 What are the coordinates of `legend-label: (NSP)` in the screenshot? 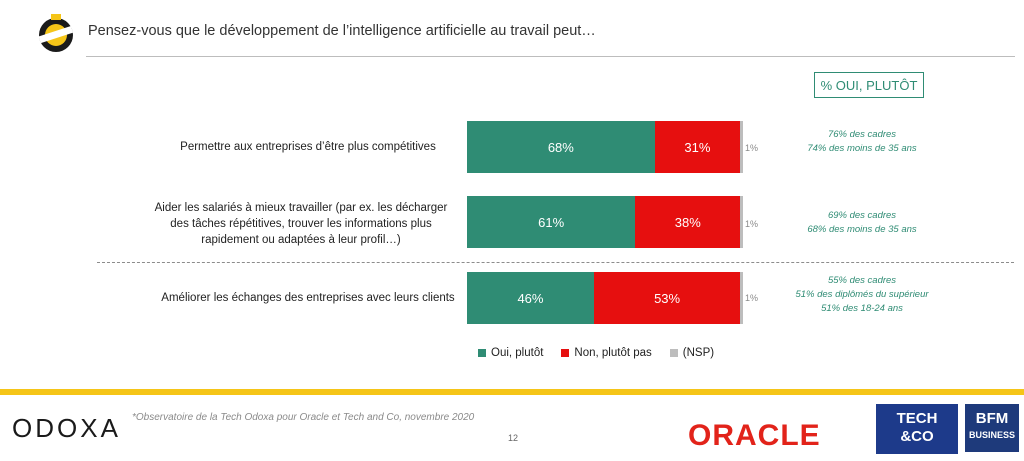 It's located at (698, 353).